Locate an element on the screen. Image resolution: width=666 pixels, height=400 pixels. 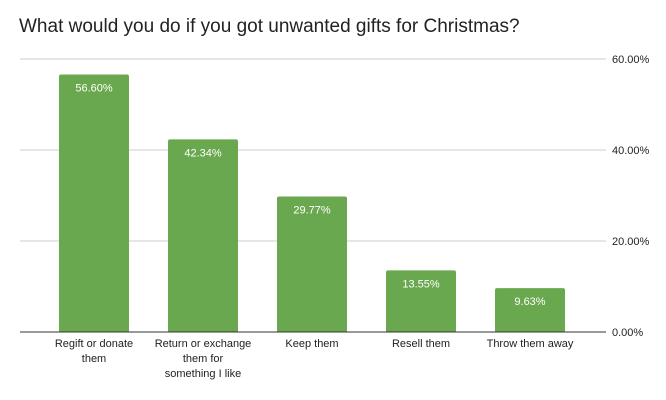
y-tick-label: 20.00% is located at coordinates (631, 242).